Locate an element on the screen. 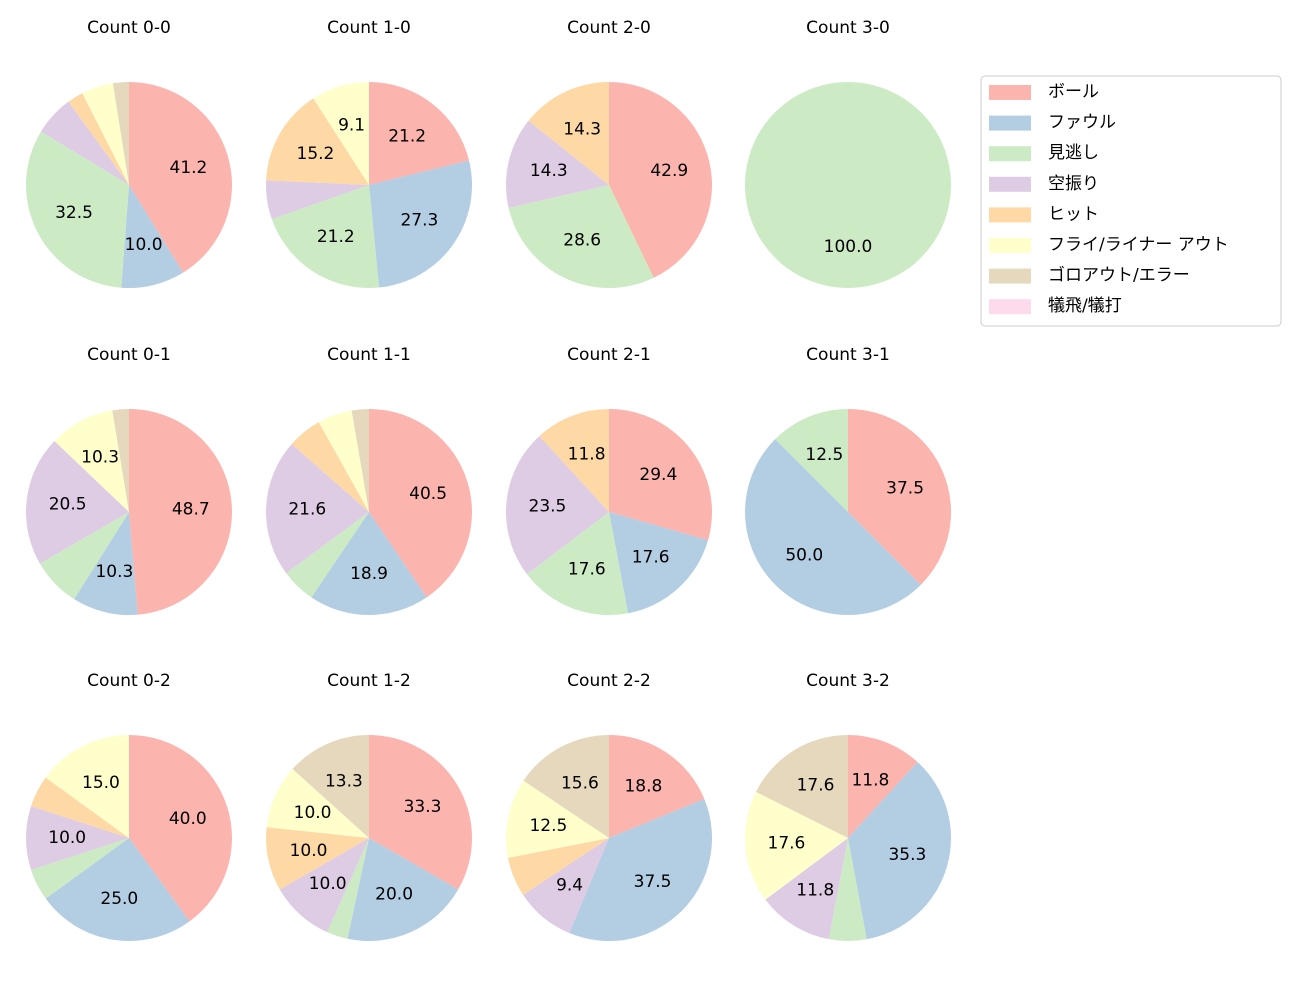 The width and height of the screenshot is (1300, 1000). chart-title: Count 0-0 is located at coordinates (129, 28).